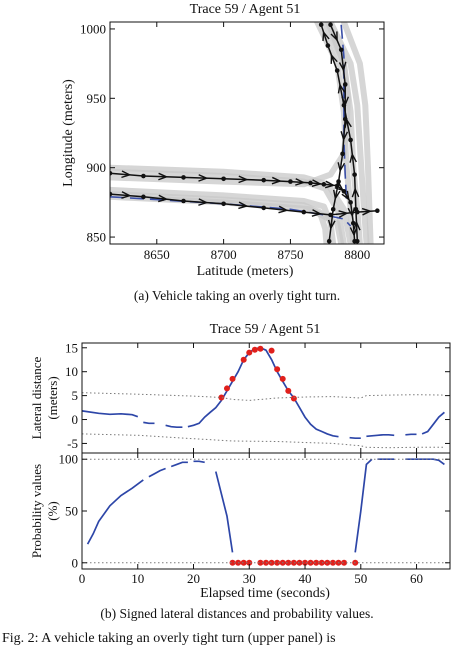 Image resolution: width=474 pixels, height=647 pixels. Describe the element at coordinates (71, 371) in the screenshot. I see `y-tick-label: 10` at that location.